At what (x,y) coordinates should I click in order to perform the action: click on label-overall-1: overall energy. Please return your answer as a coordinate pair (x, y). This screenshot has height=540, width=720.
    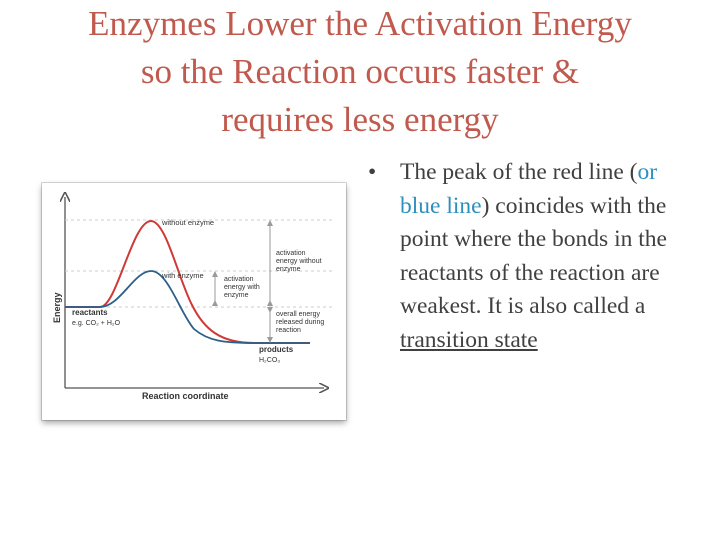
    Looking at the image, I should click on (298, 314).